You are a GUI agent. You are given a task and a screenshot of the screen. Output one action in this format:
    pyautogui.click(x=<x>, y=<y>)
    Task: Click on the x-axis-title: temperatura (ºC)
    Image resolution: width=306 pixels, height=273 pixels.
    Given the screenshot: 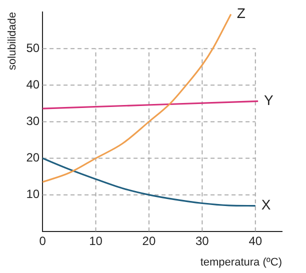 What is the action you would take?
    pyautogui.click(x=241, y=262)
    